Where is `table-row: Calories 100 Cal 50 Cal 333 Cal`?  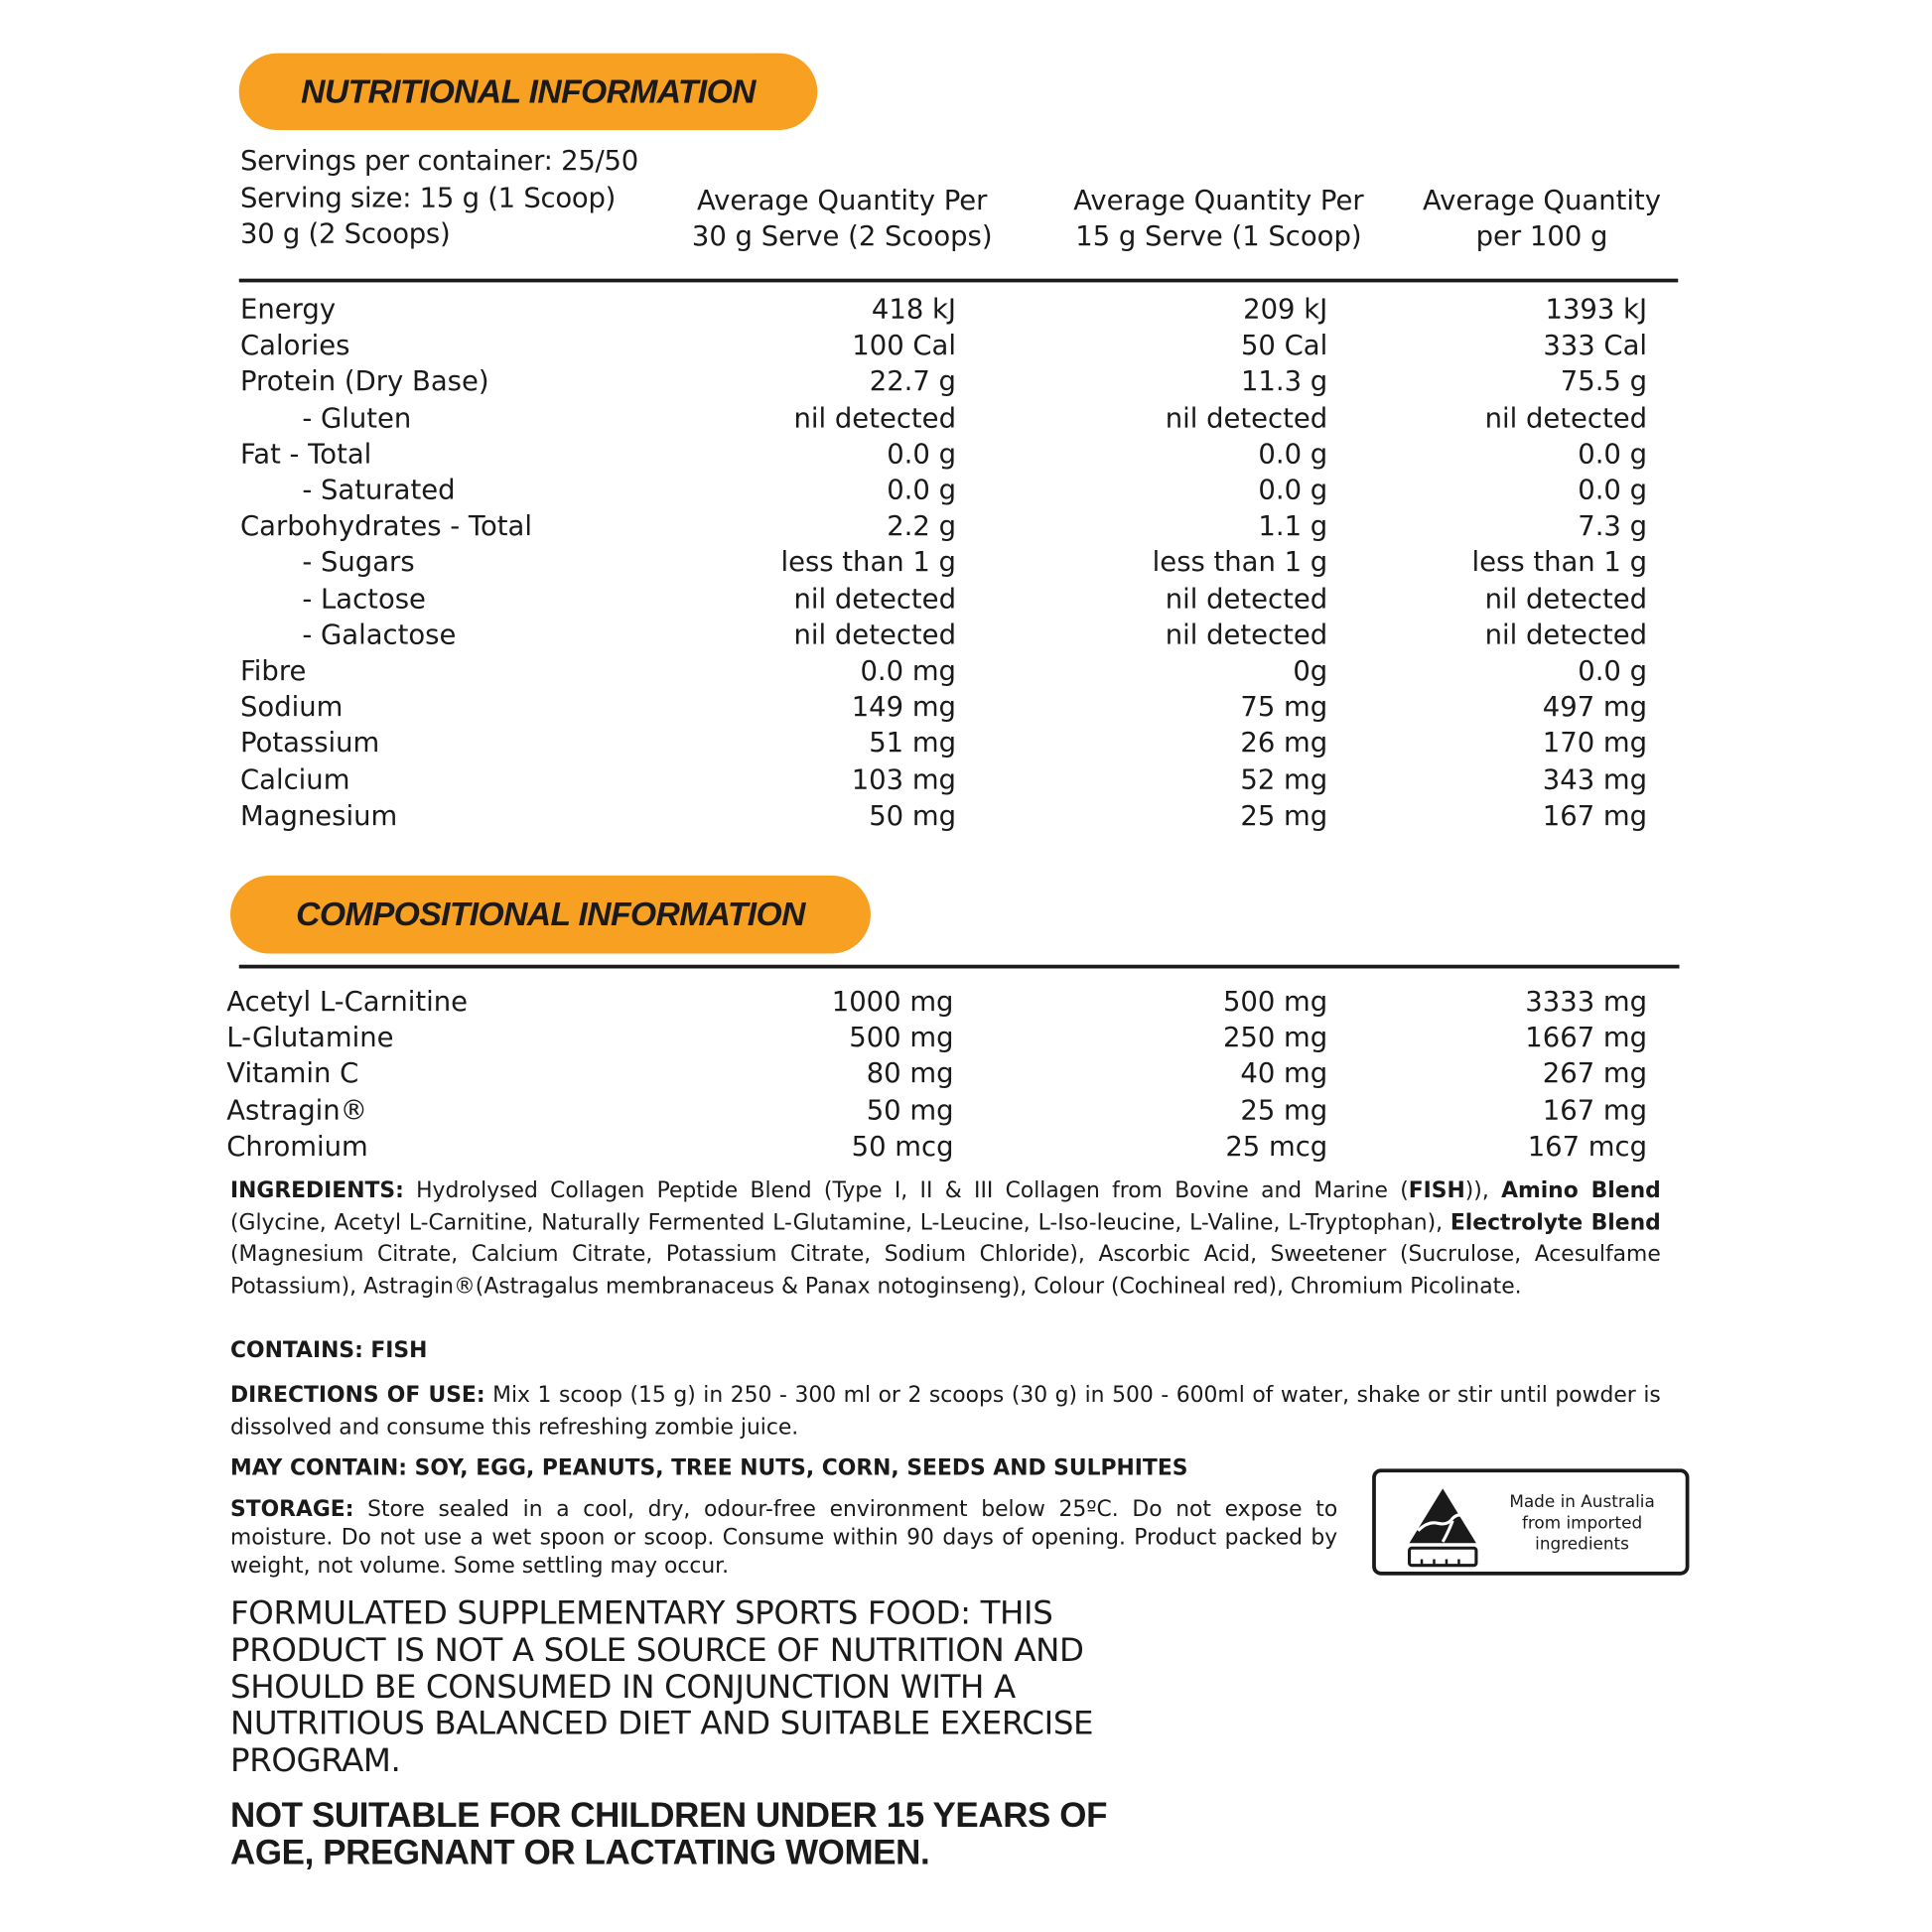 table-row: Calories 100 Cal 50 Cal 333 Cal is located at coordinates (866, 346).